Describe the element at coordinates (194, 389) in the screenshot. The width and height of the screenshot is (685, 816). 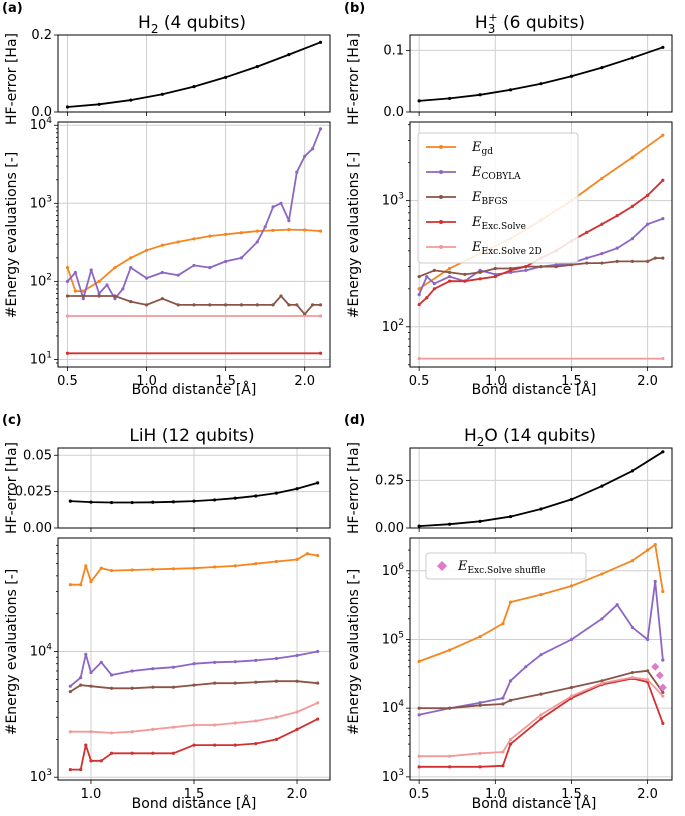
I see `a-xlabel: Bond distance [Å]` at that location.